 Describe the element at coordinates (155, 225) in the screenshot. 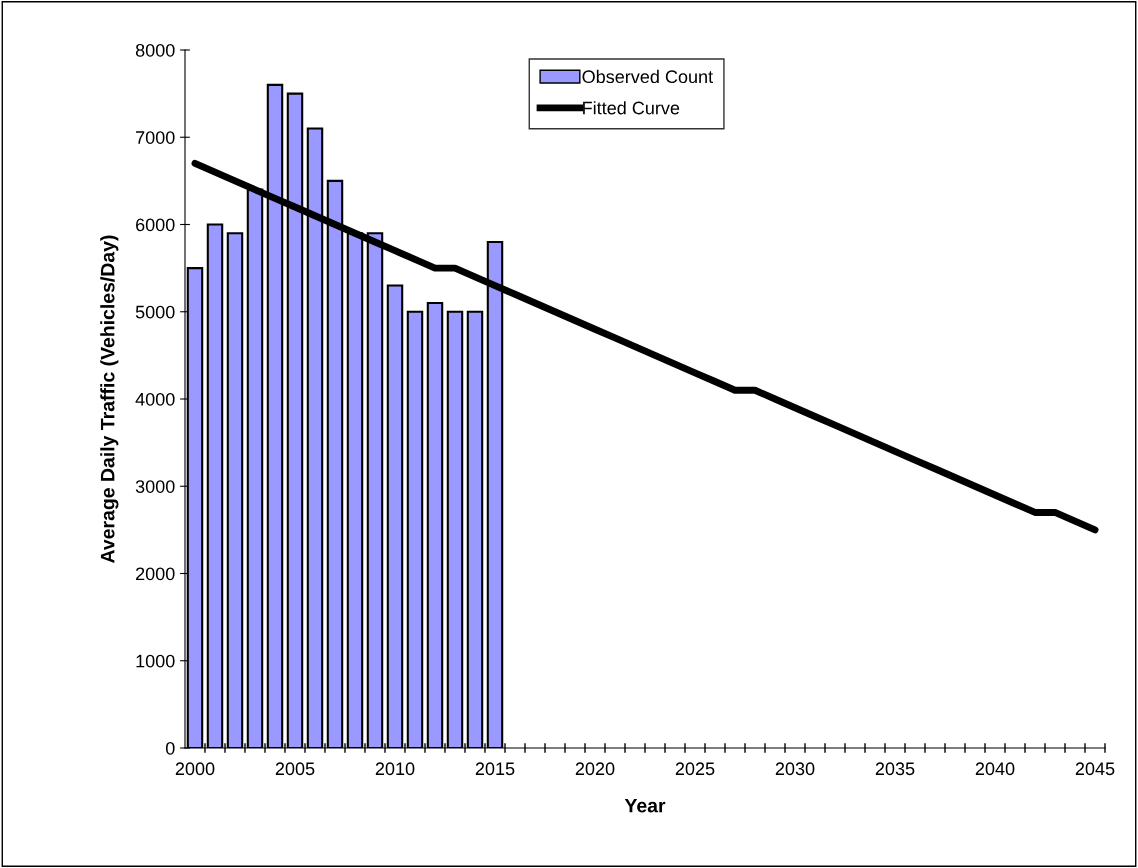

I see `y-tick-label: 6000` at that location.